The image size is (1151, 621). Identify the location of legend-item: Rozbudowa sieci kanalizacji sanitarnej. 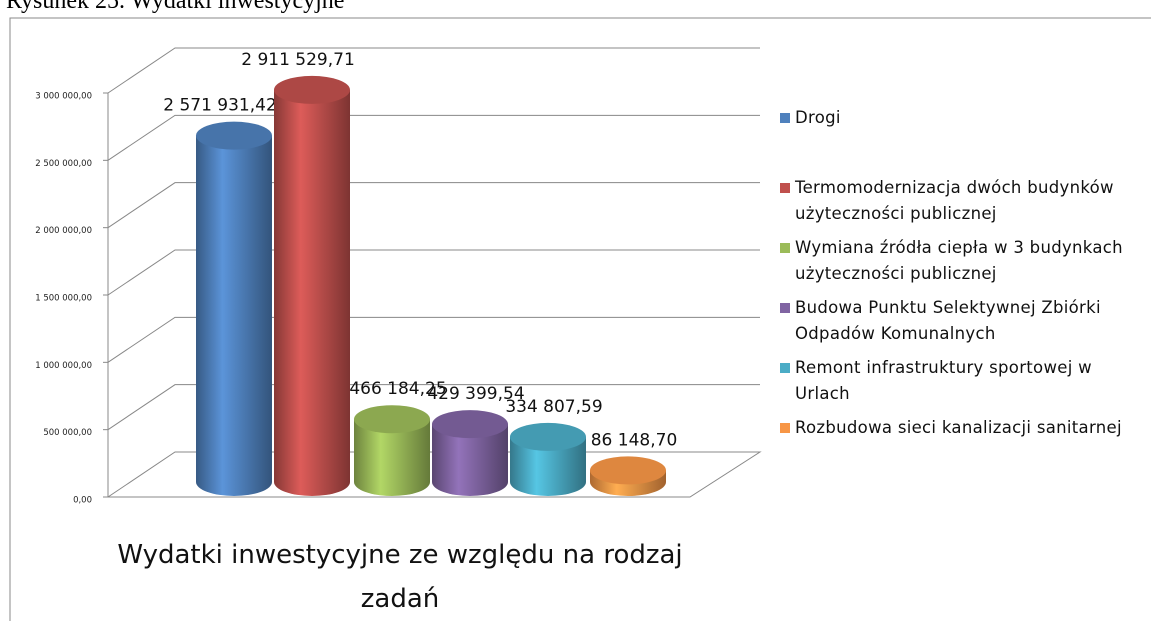
(965, 428).